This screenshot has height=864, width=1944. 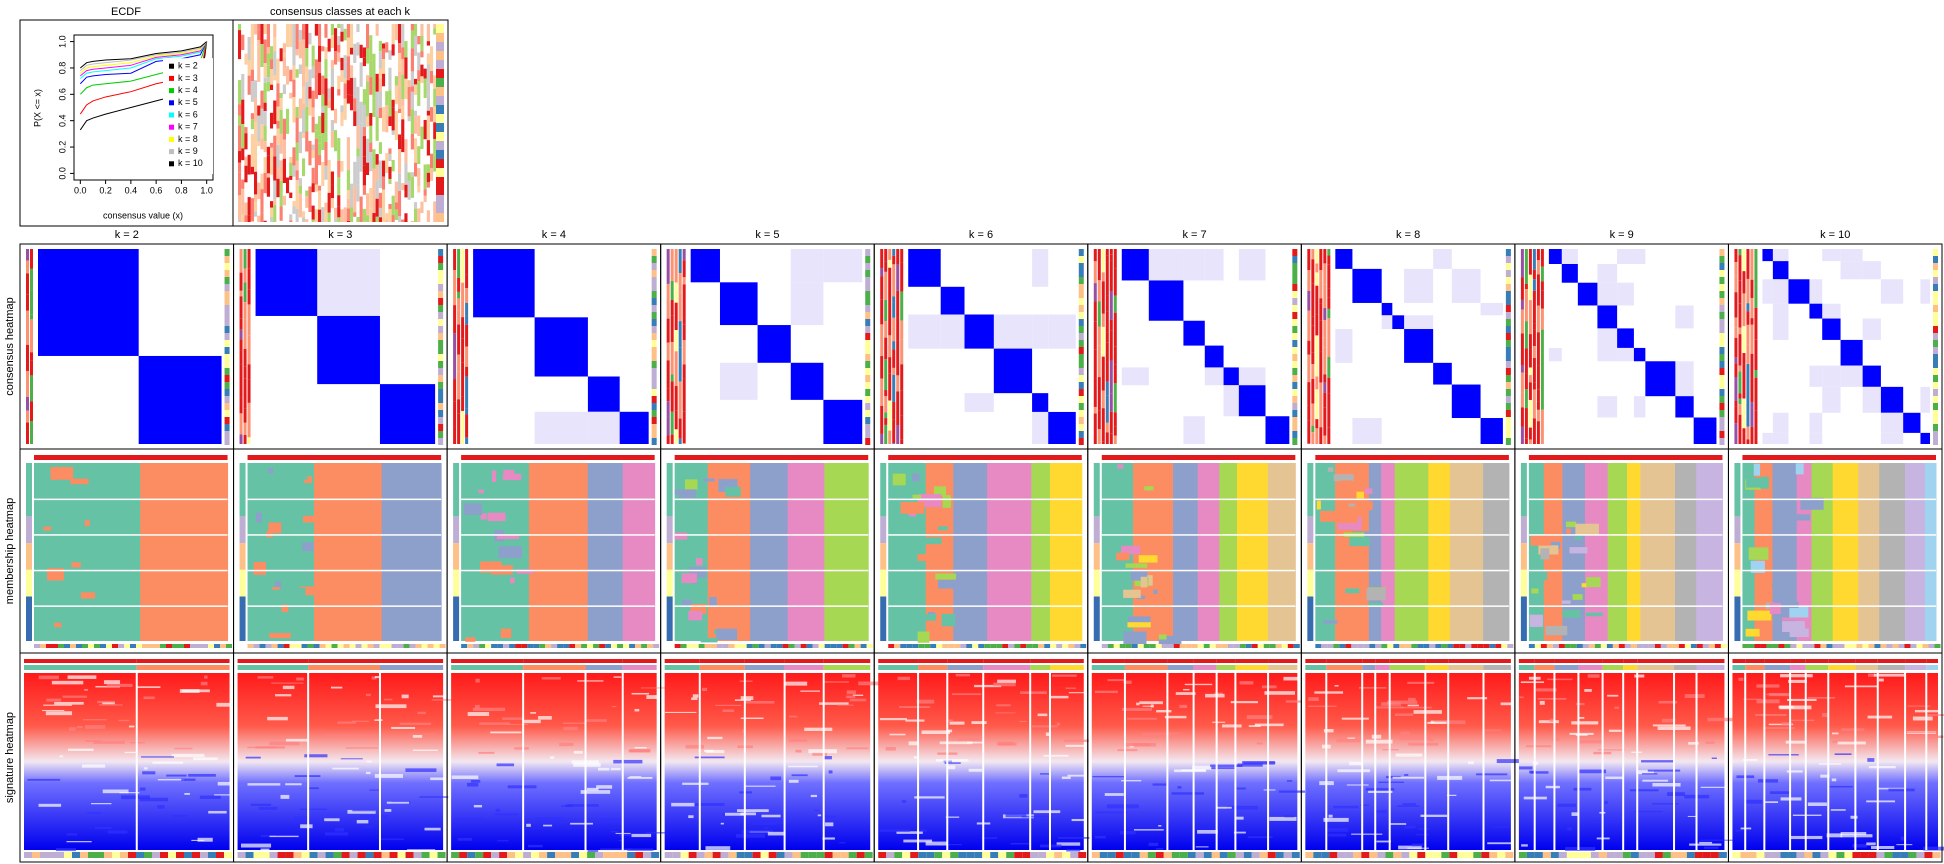 I want to click on legend-swatch, so click(x=171, y=115).